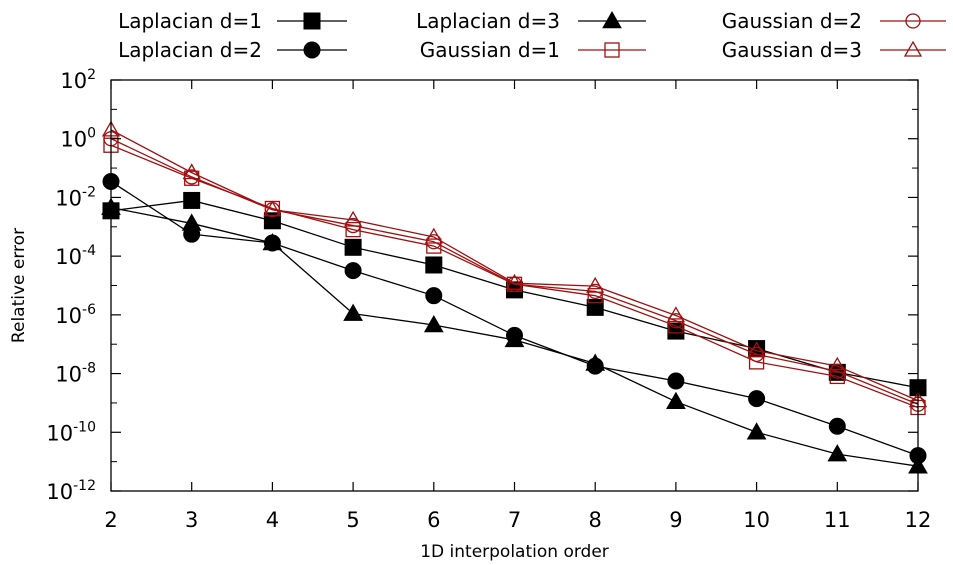 This screenshot has height=565, width=953. What do you see at coordinates (514, 552) in the screenshot?
I see `x-axis-label: 1D interpolation order` at bounding box center [514, 552].